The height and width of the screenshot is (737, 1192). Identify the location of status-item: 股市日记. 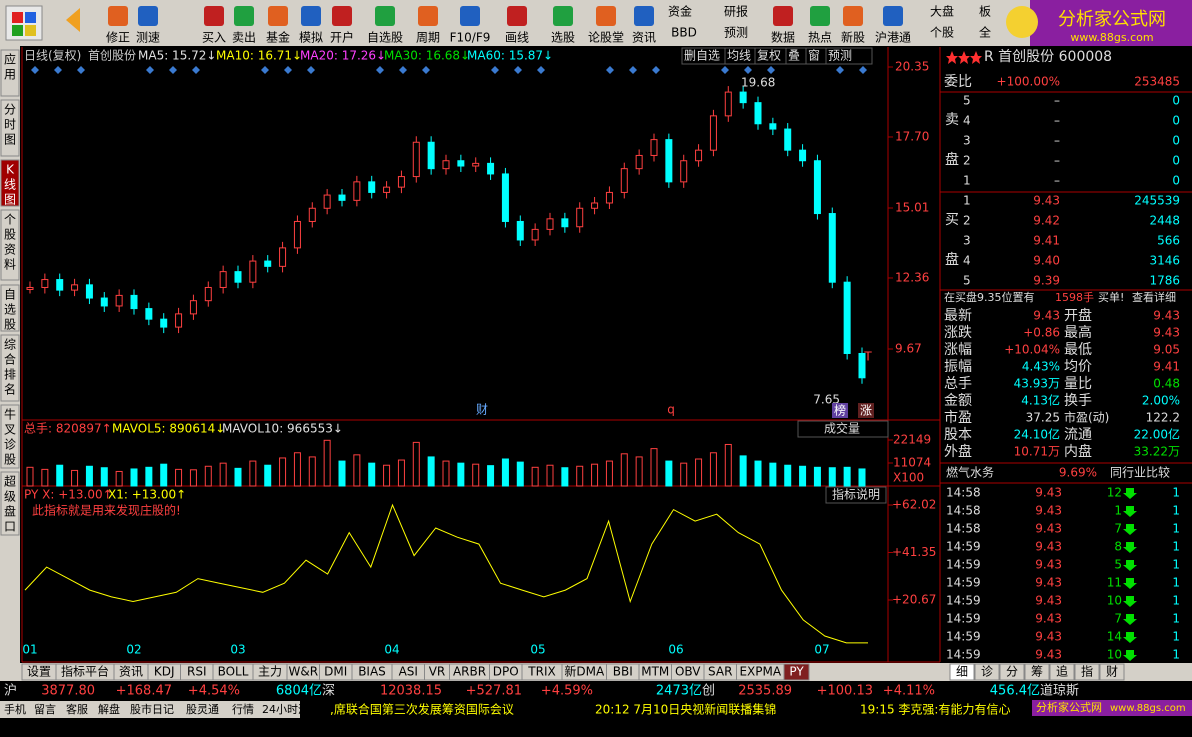
(152, 709).